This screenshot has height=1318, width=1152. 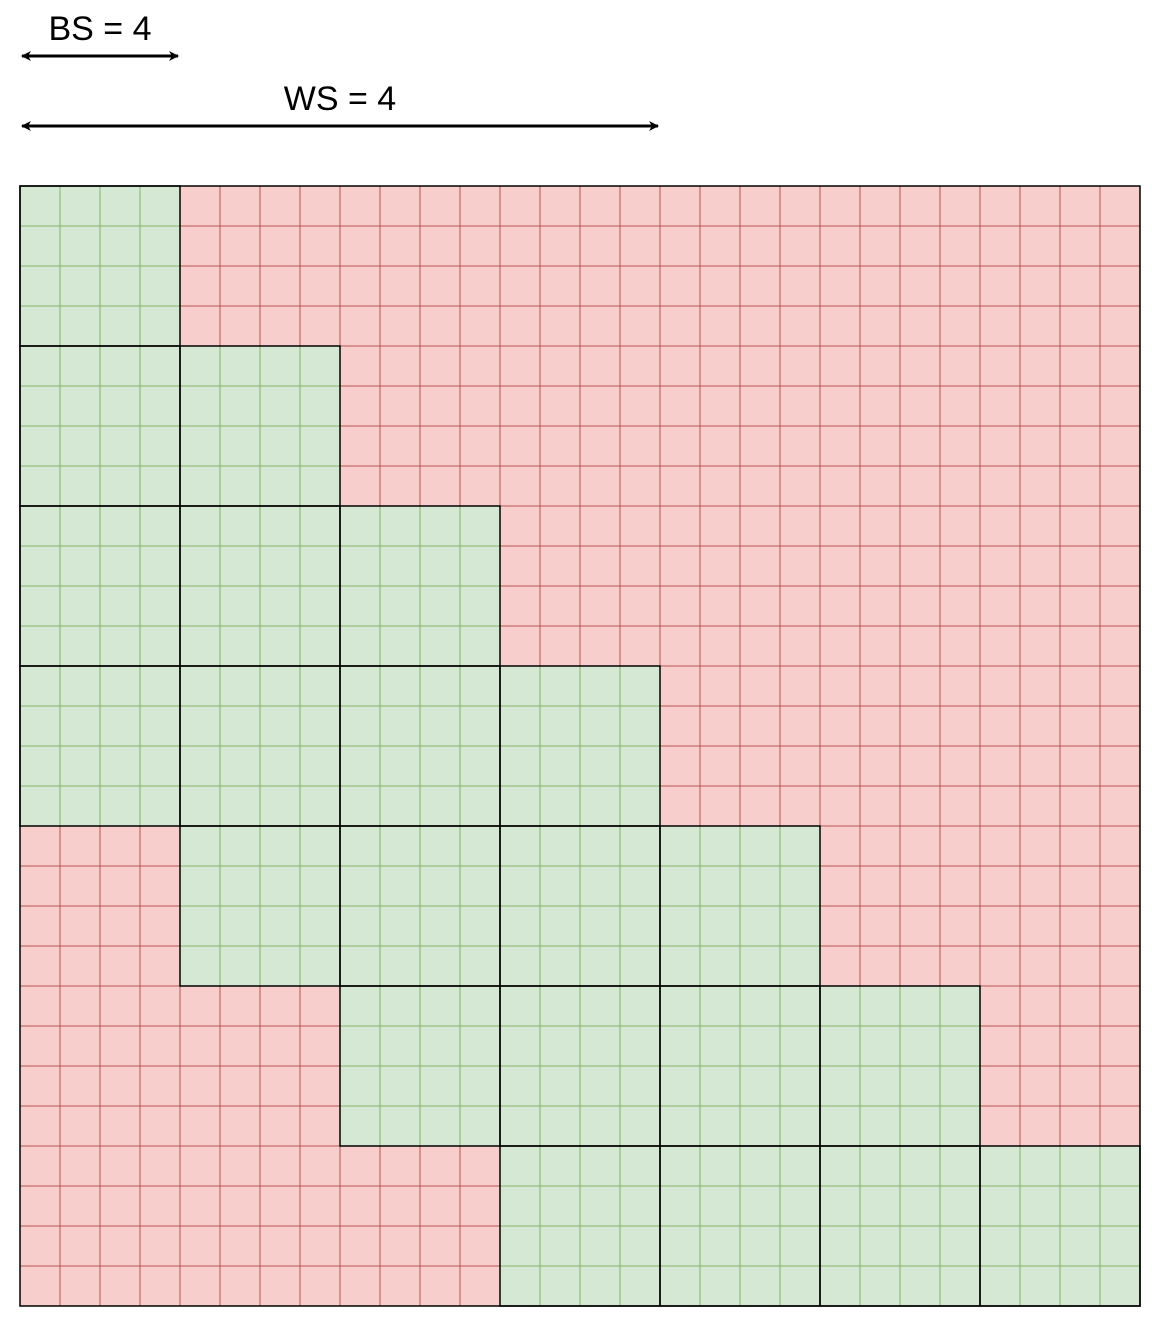 What do you see at coordinates (340, 99) in the screenshot?
I see `window-size-label: WS = 4` at bounding box center [340, 99].